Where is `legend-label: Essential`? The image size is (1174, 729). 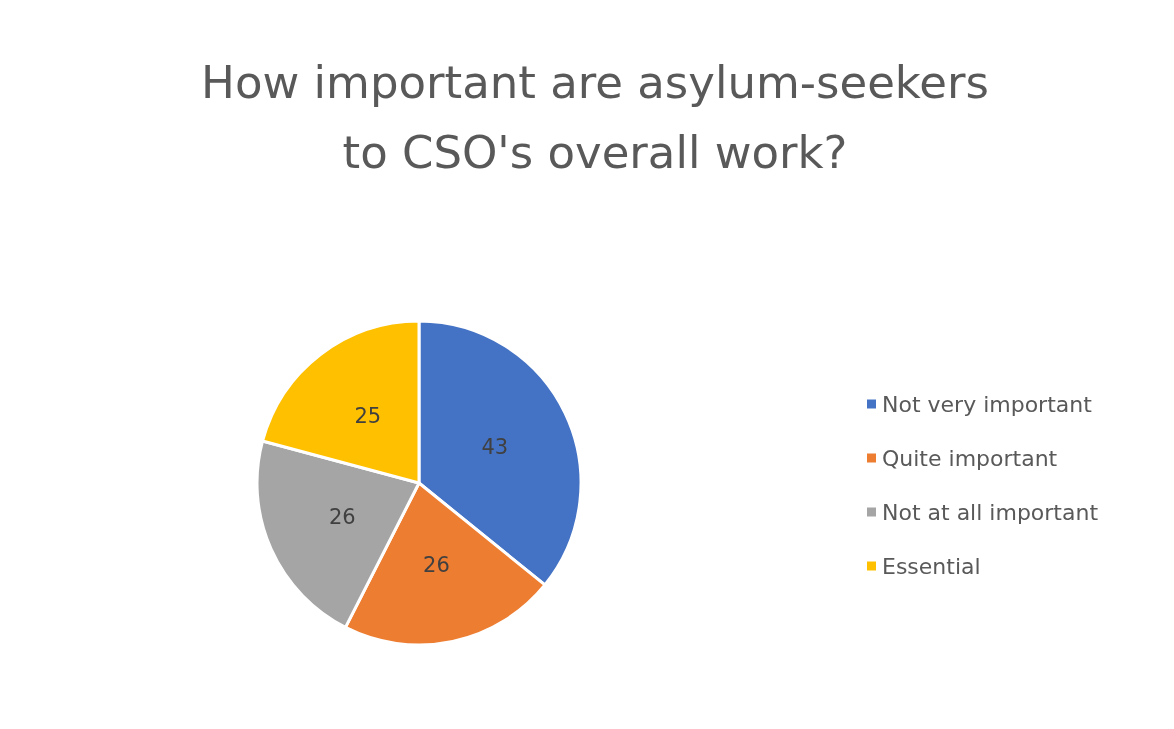 legend-label: Essential is located at coordinates (931, 566).